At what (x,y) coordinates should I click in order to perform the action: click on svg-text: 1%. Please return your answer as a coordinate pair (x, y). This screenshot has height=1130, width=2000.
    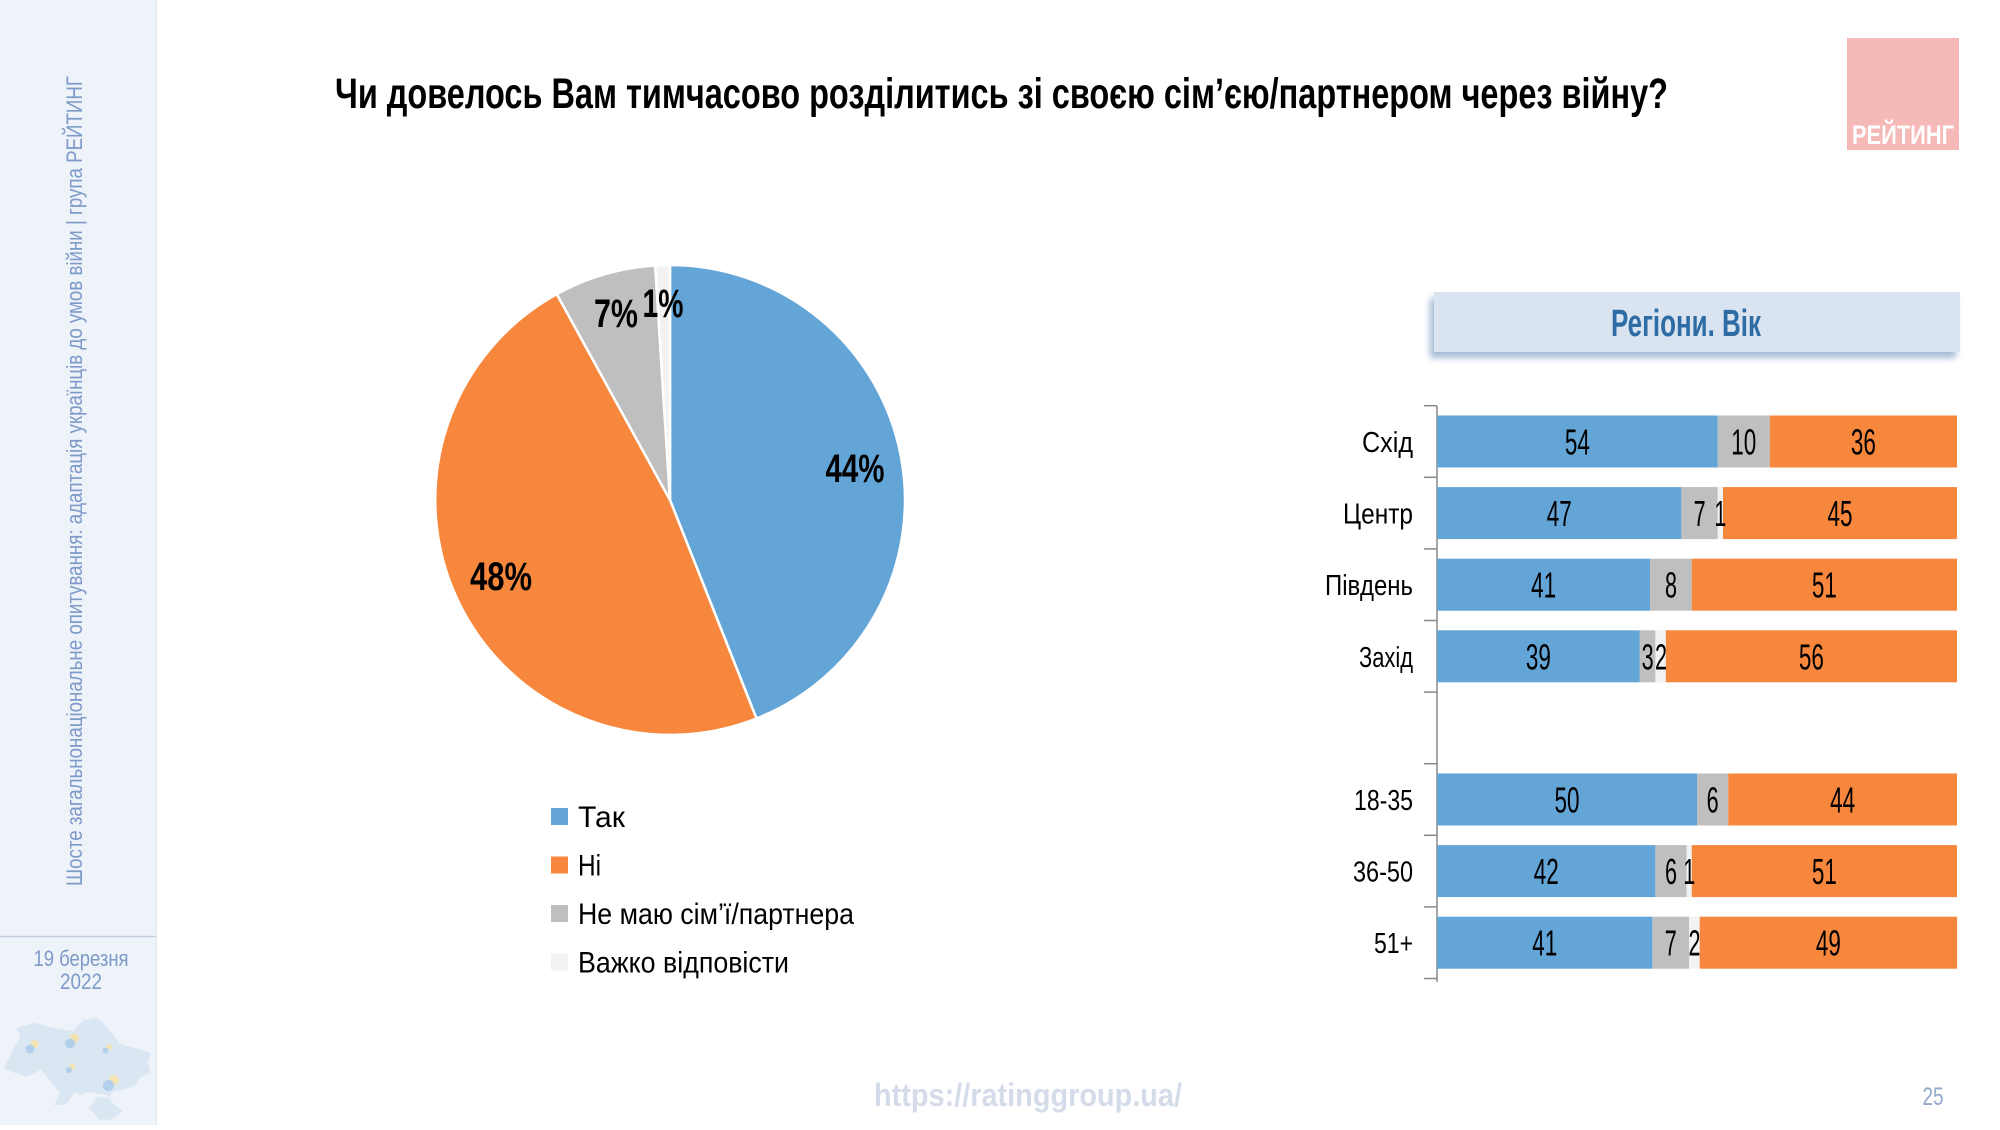
    Looking at the image, I should click on (663, 304).